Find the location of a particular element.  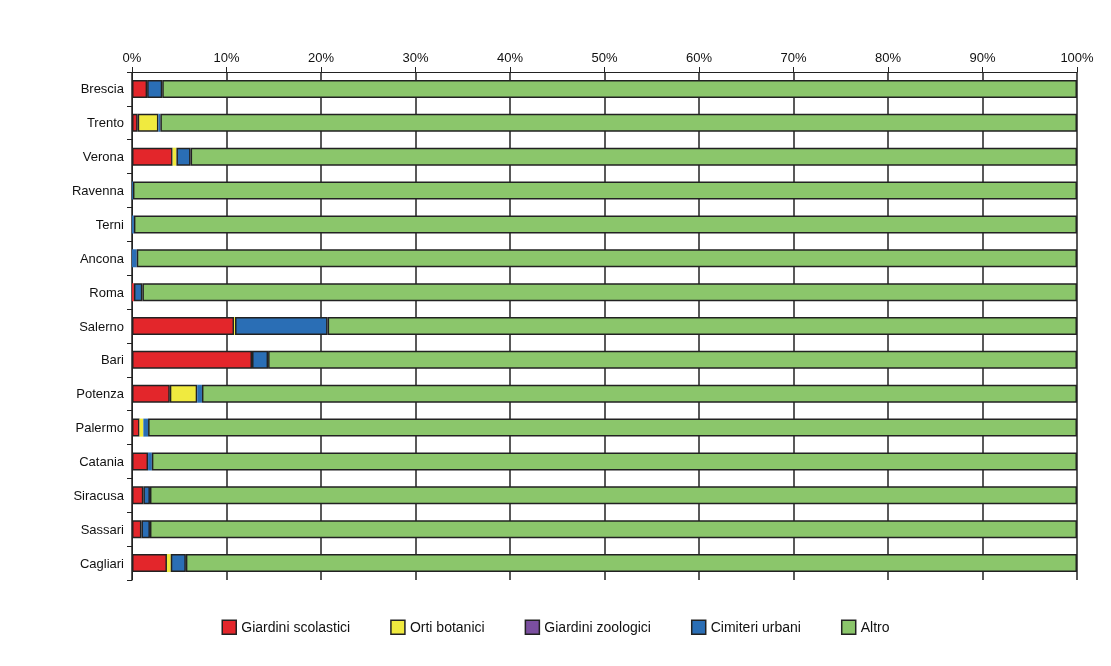

y-tick-label: Salerno is located at coordinates (101, 326).